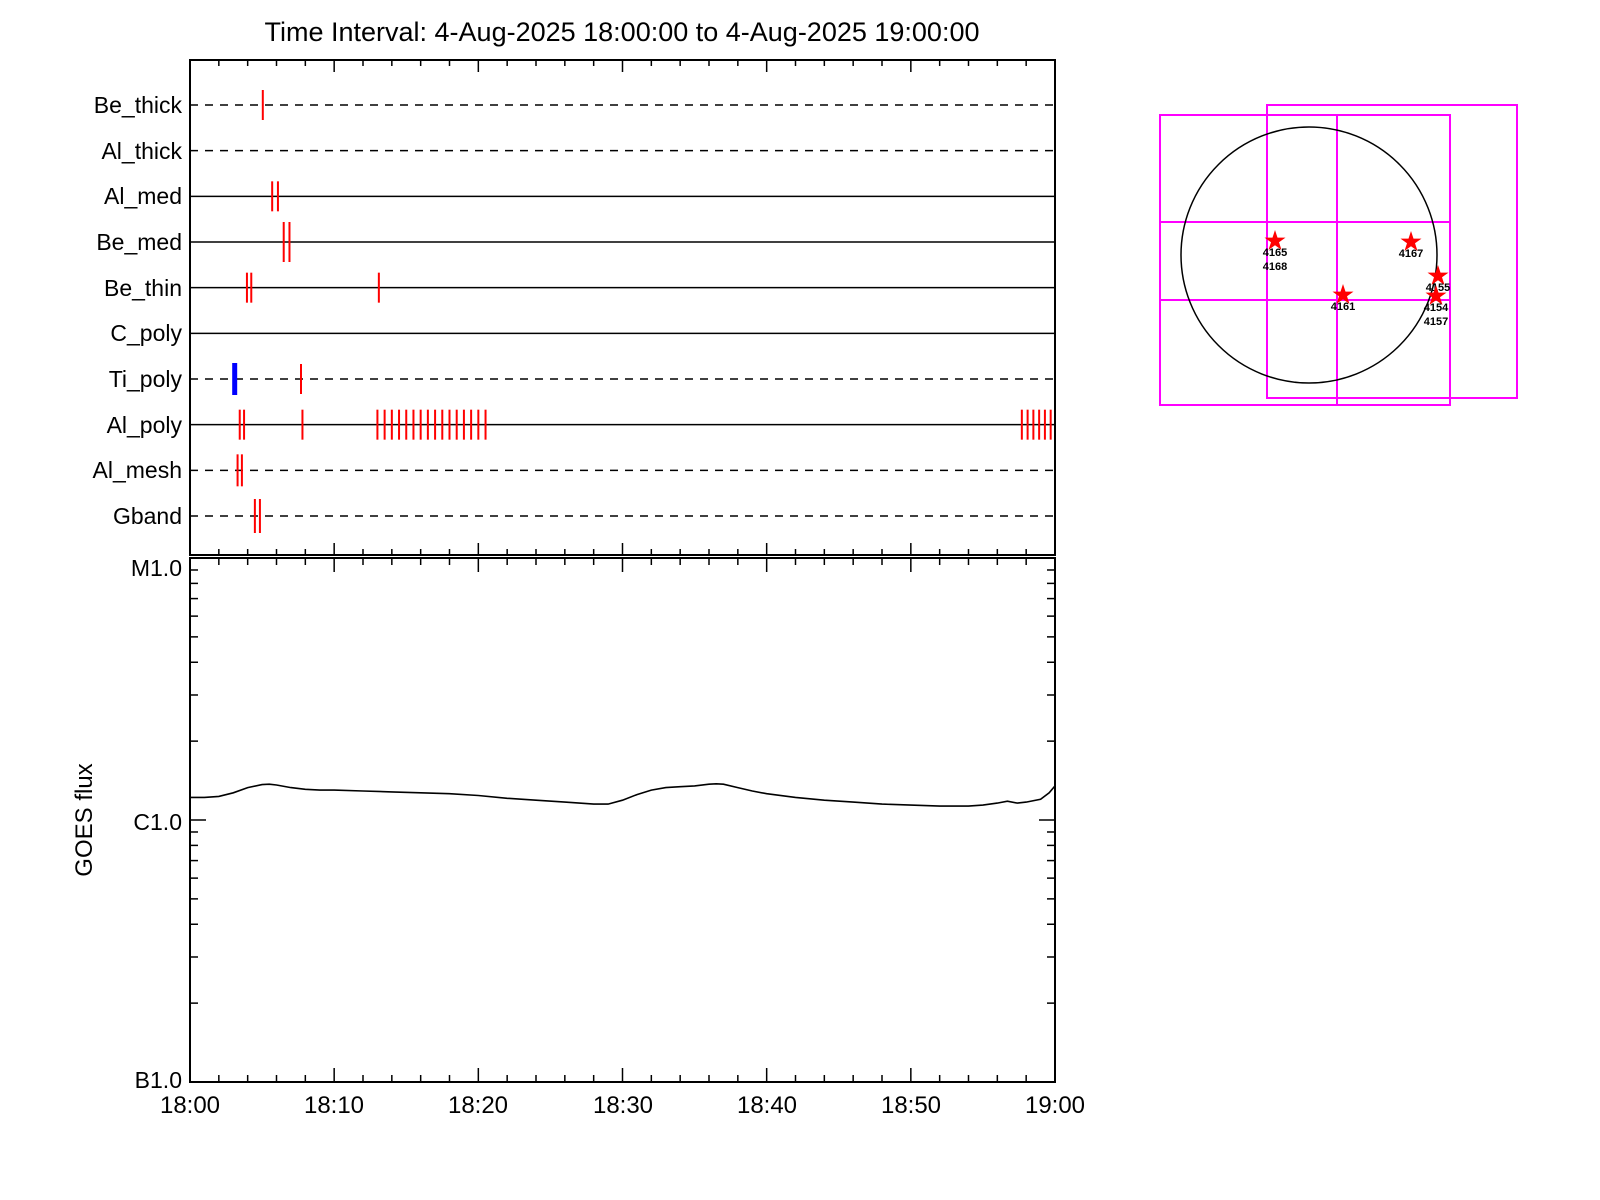 The height and width of the screenshot is (1200, 1600). Describe the element at coordinates (137, 470) in the screenshot. I see `row-label-al-mesh: Al_mesh` at that location.